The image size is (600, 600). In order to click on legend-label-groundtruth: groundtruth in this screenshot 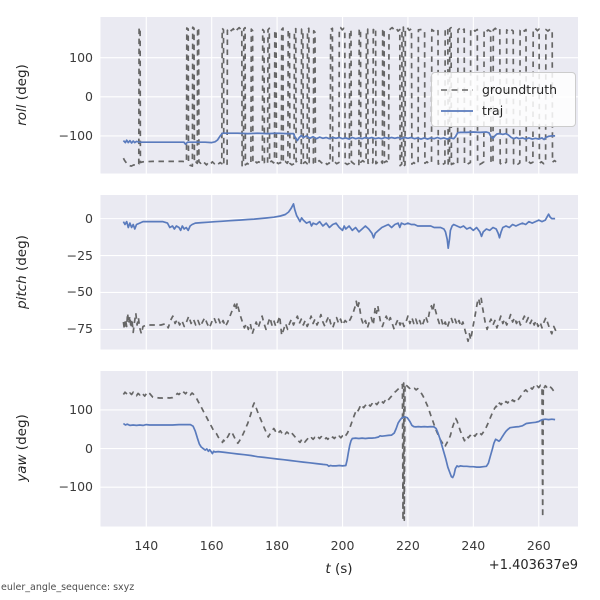, I will do `click(520, 89)`.